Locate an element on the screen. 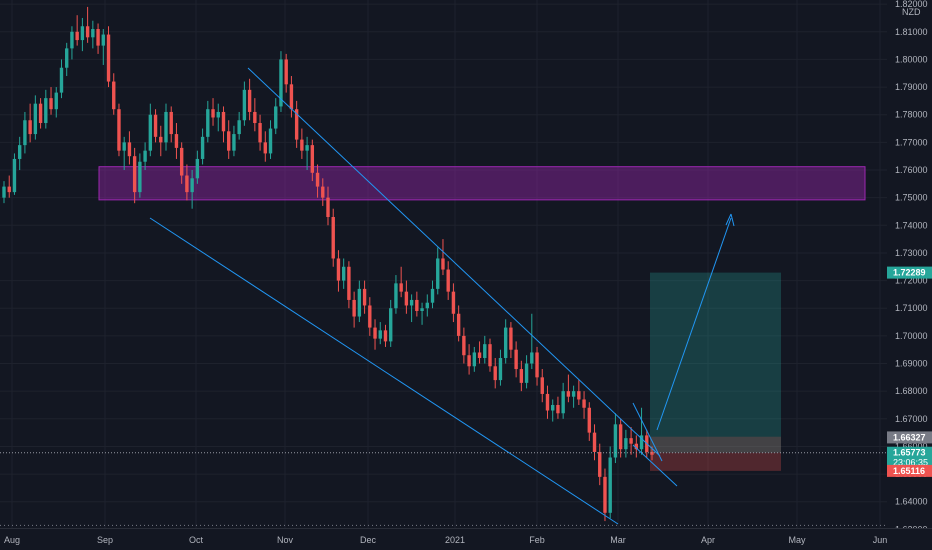 Image resolution: width=932 pixels, height=550 pixels. x-tick-label: Sep is located at coordinates (105, 540).